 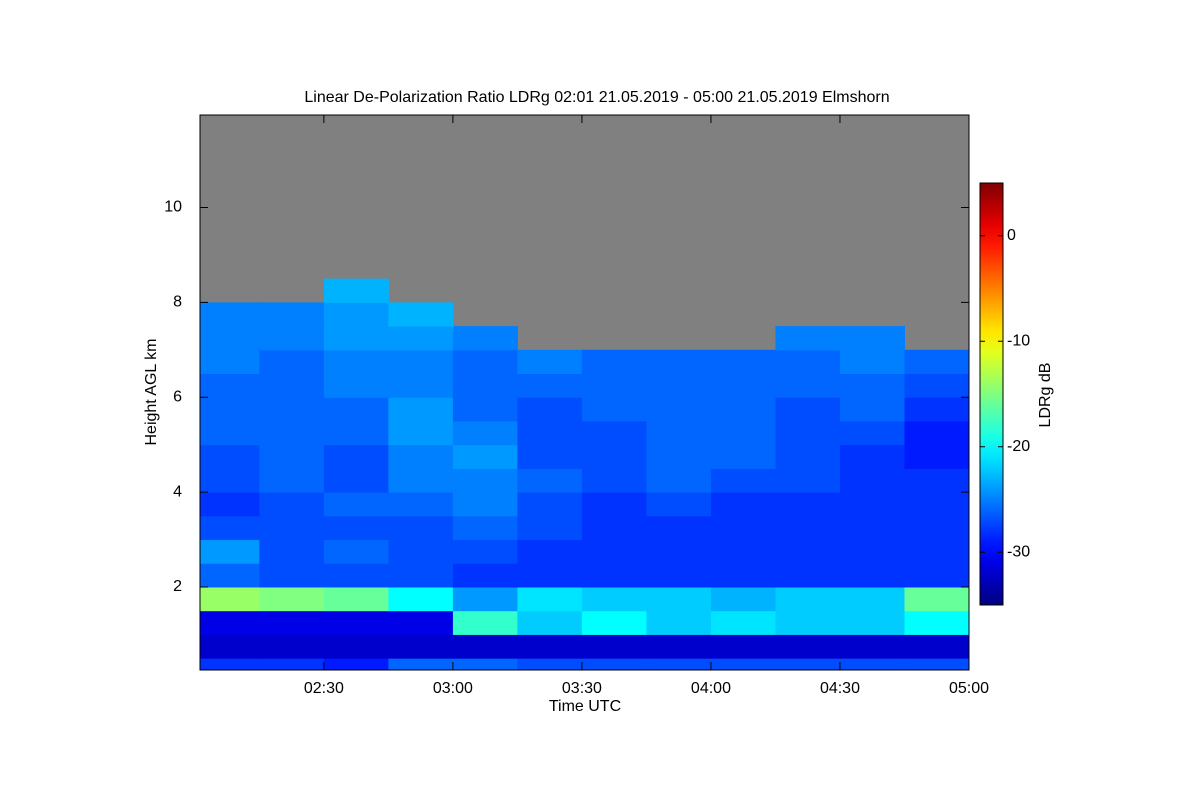 I want to click on colorbar-tick-label: -20, so click(x=1018, y=446).